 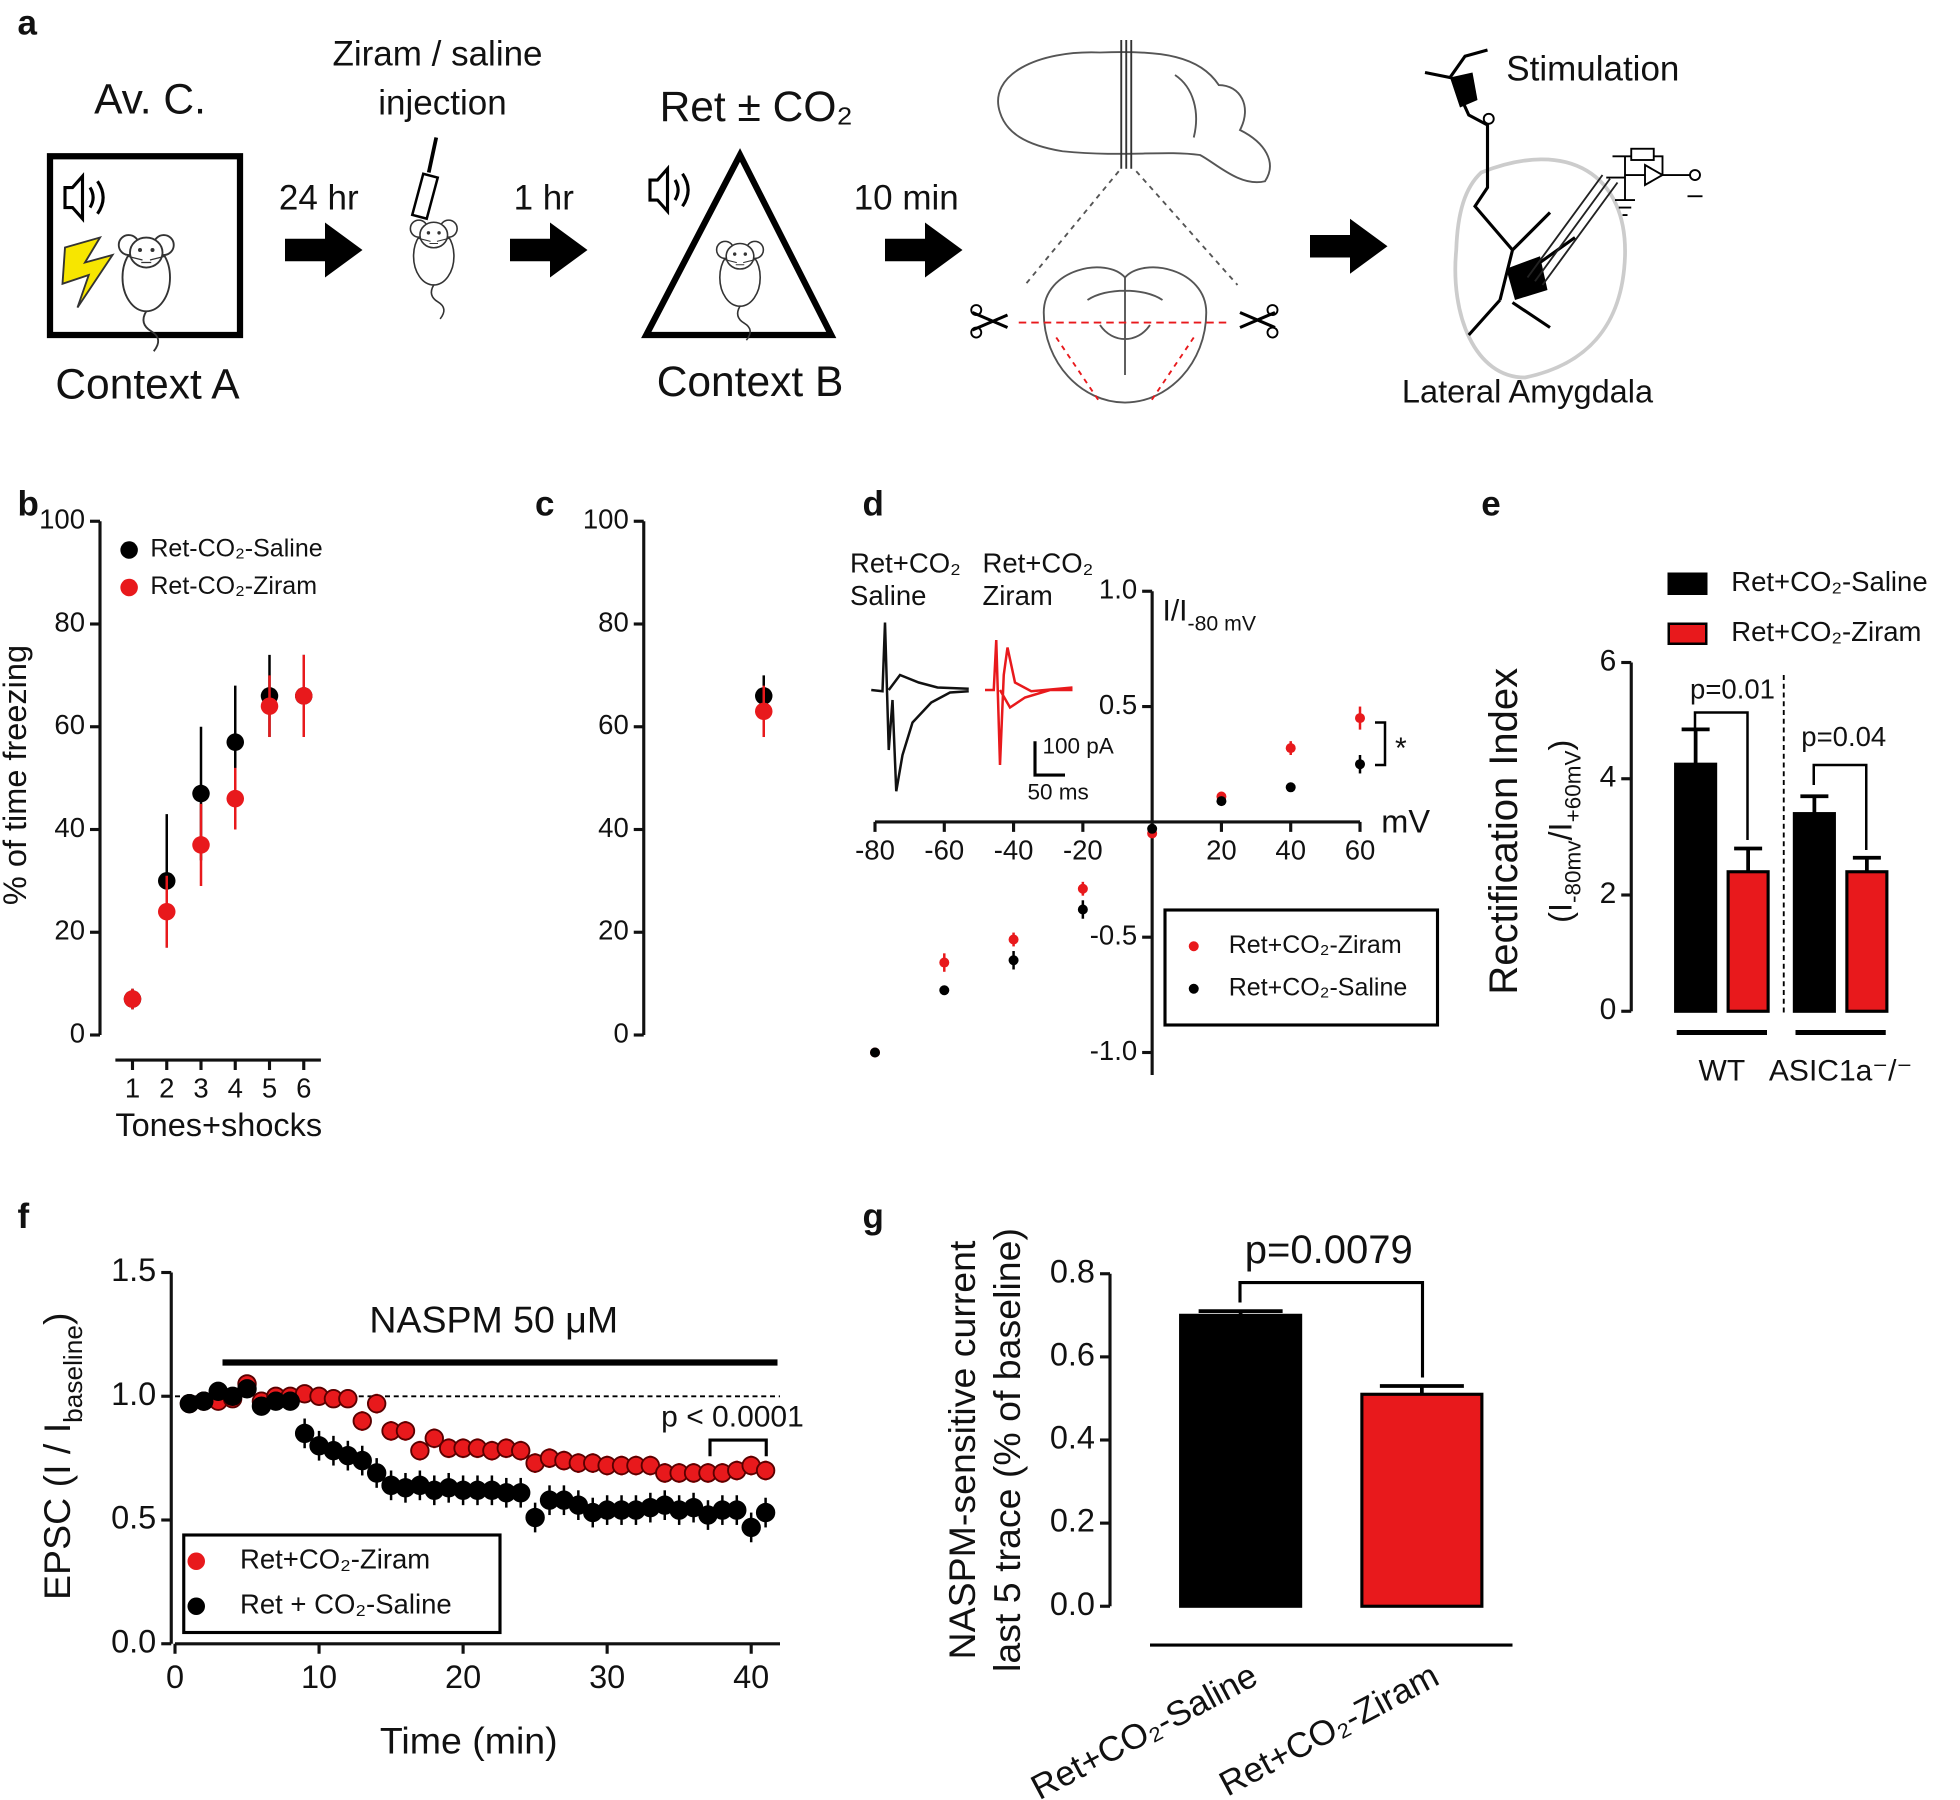 What do you see at coordinates (1113, 934) in the screenshot?
I see `y-tick-label: -0.5` at bounding box center [1113, 934].